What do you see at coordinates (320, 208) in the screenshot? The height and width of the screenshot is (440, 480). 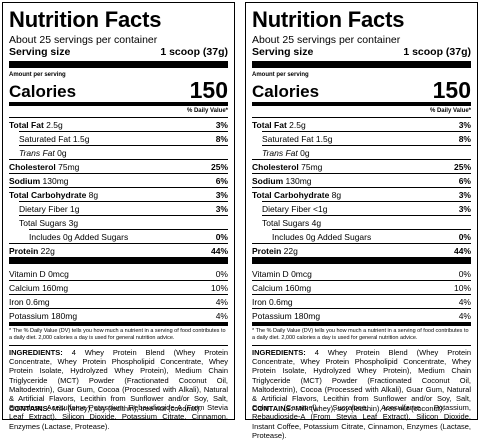 I see `nutrient-amount: <1g` at bounding box center [320, 208].